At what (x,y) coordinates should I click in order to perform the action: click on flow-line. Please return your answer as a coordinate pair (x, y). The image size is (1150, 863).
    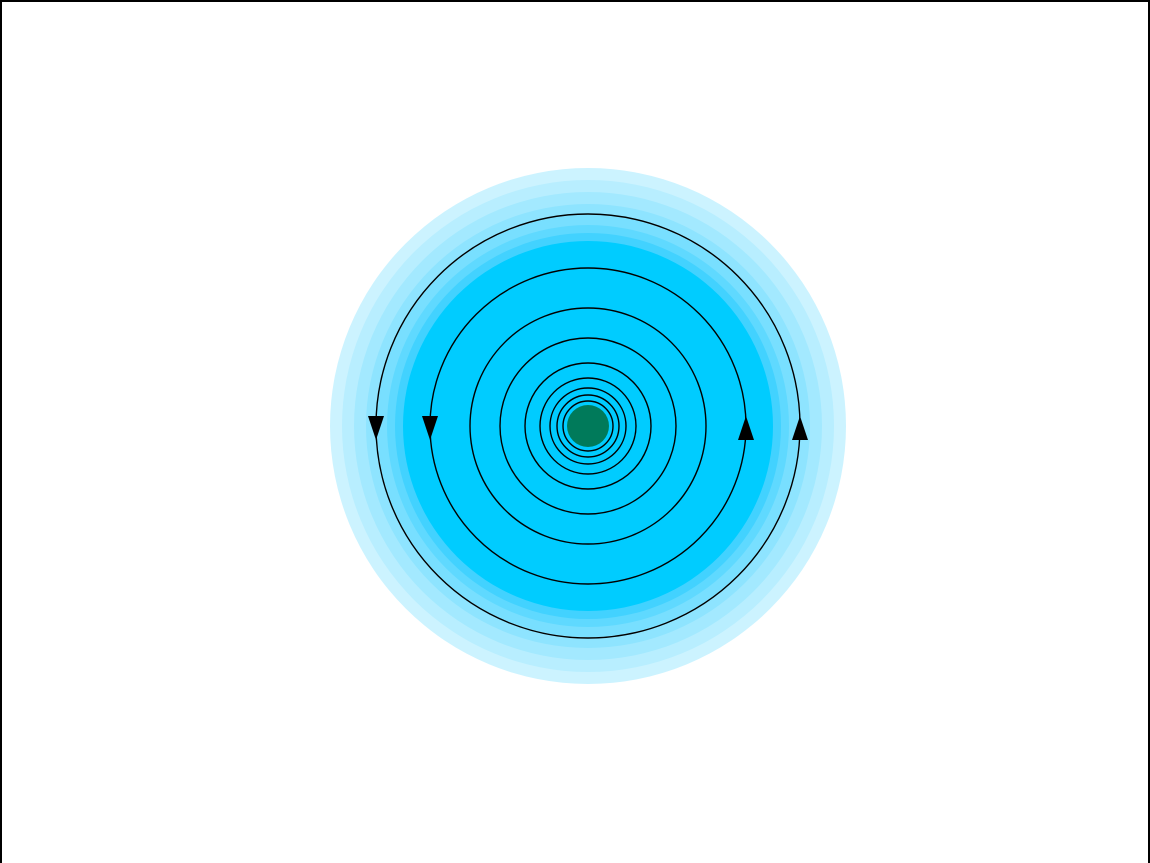
    Looking at the image, I should click on (588, 426).